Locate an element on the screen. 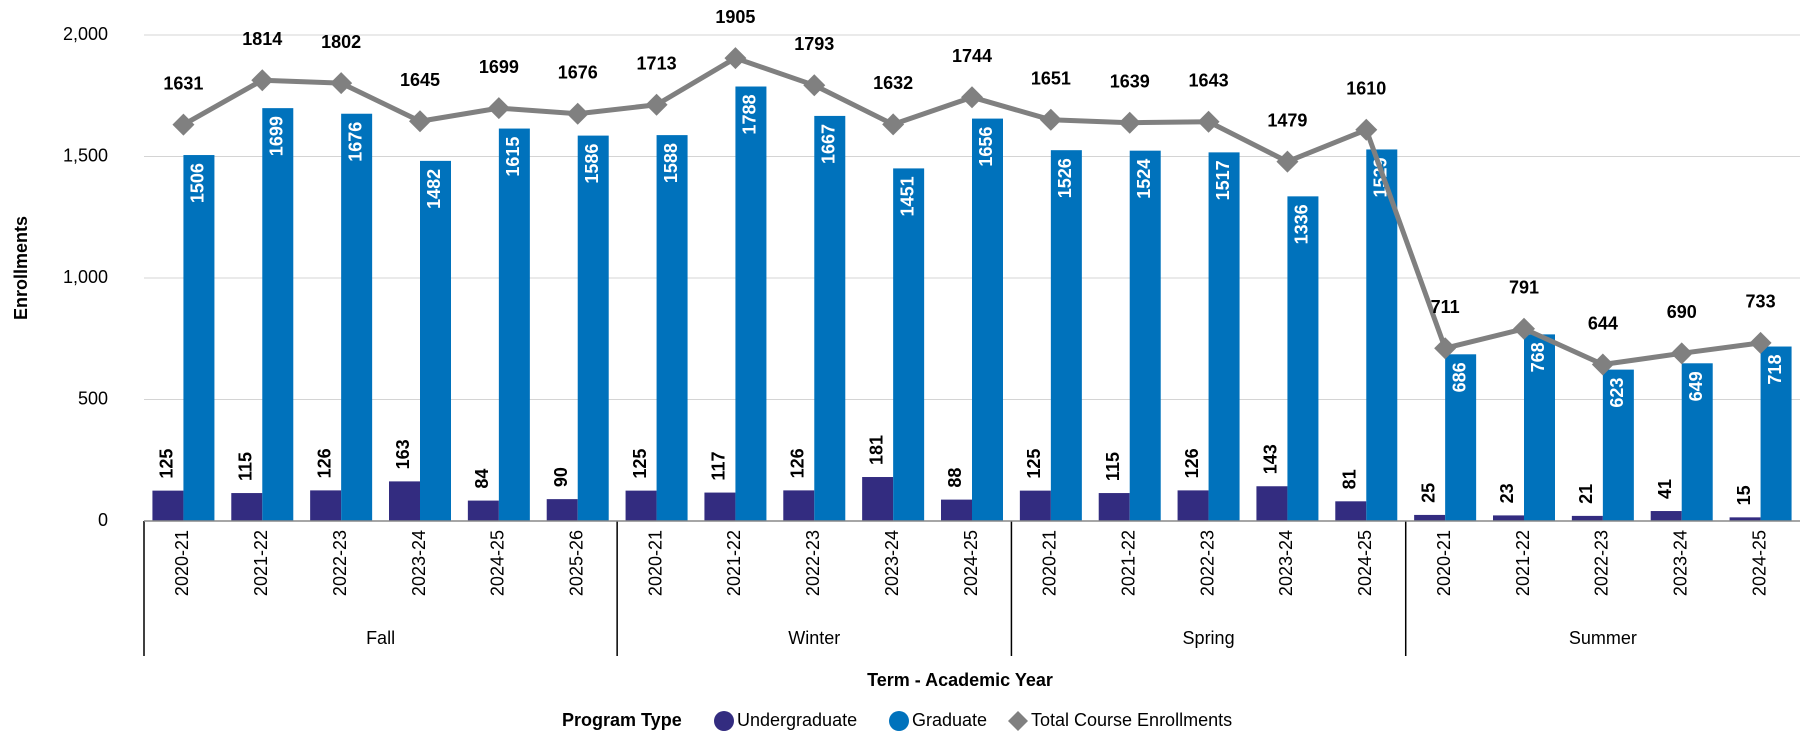 The width and height of the screenshot is (1805, 734). data-label: 1632 is located at coordinates (893, 83).